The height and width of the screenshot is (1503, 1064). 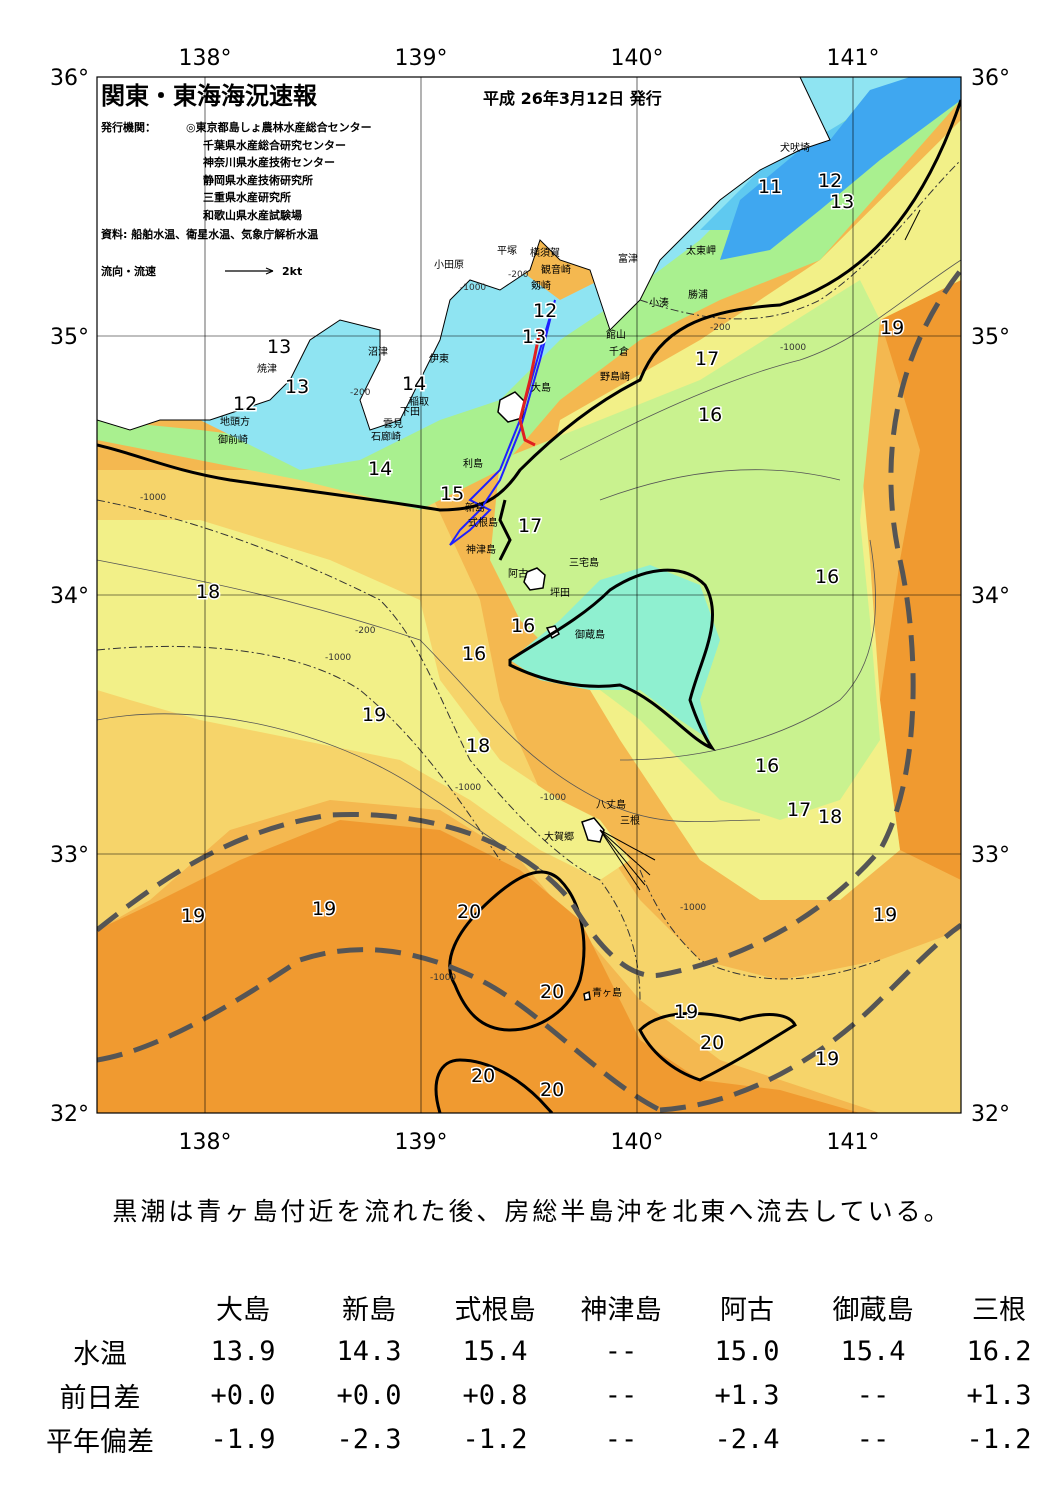 What do you see at coordinates (243, 1310) in the screenshot?
I see `station-header: 大島` at bounding box center [243, 1310].